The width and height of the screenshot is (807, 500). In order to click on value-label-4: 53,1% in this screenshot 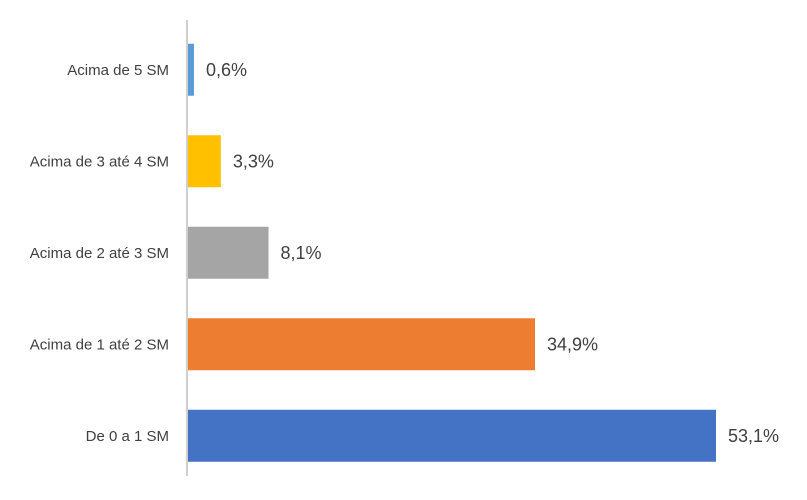, I will do `click(753, 436)`.